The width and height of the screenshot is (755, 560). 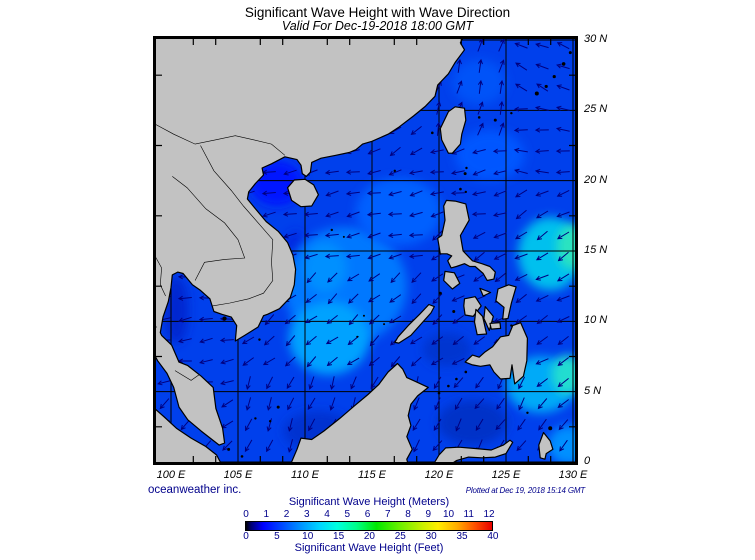 I want to click on meters-tick: 3, so click(x=306, y=514).